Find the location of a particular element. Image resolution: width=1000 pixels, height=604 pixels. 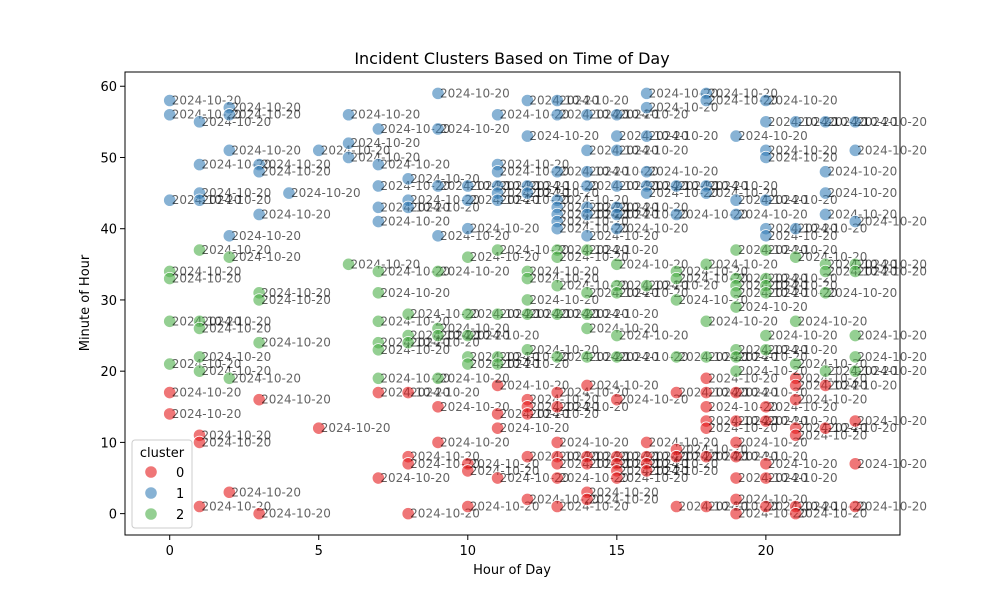

y-tick-label: 0 is located at coordinates (113, 515).